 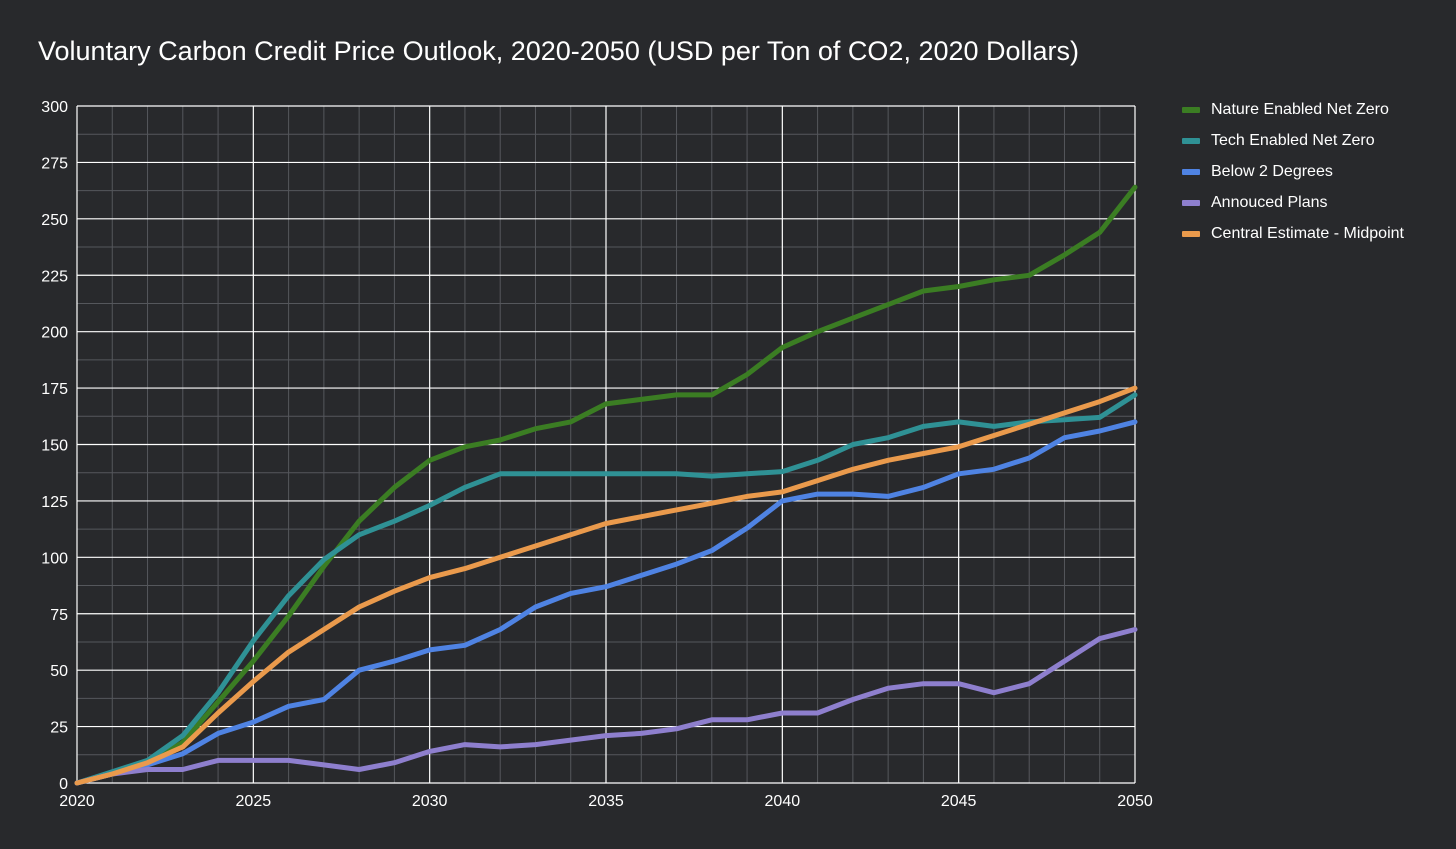 What do you see at coordinates (430, 801) in the screenshot?
I see `x-tick-label: 2030` at bounding box center [430, 801].